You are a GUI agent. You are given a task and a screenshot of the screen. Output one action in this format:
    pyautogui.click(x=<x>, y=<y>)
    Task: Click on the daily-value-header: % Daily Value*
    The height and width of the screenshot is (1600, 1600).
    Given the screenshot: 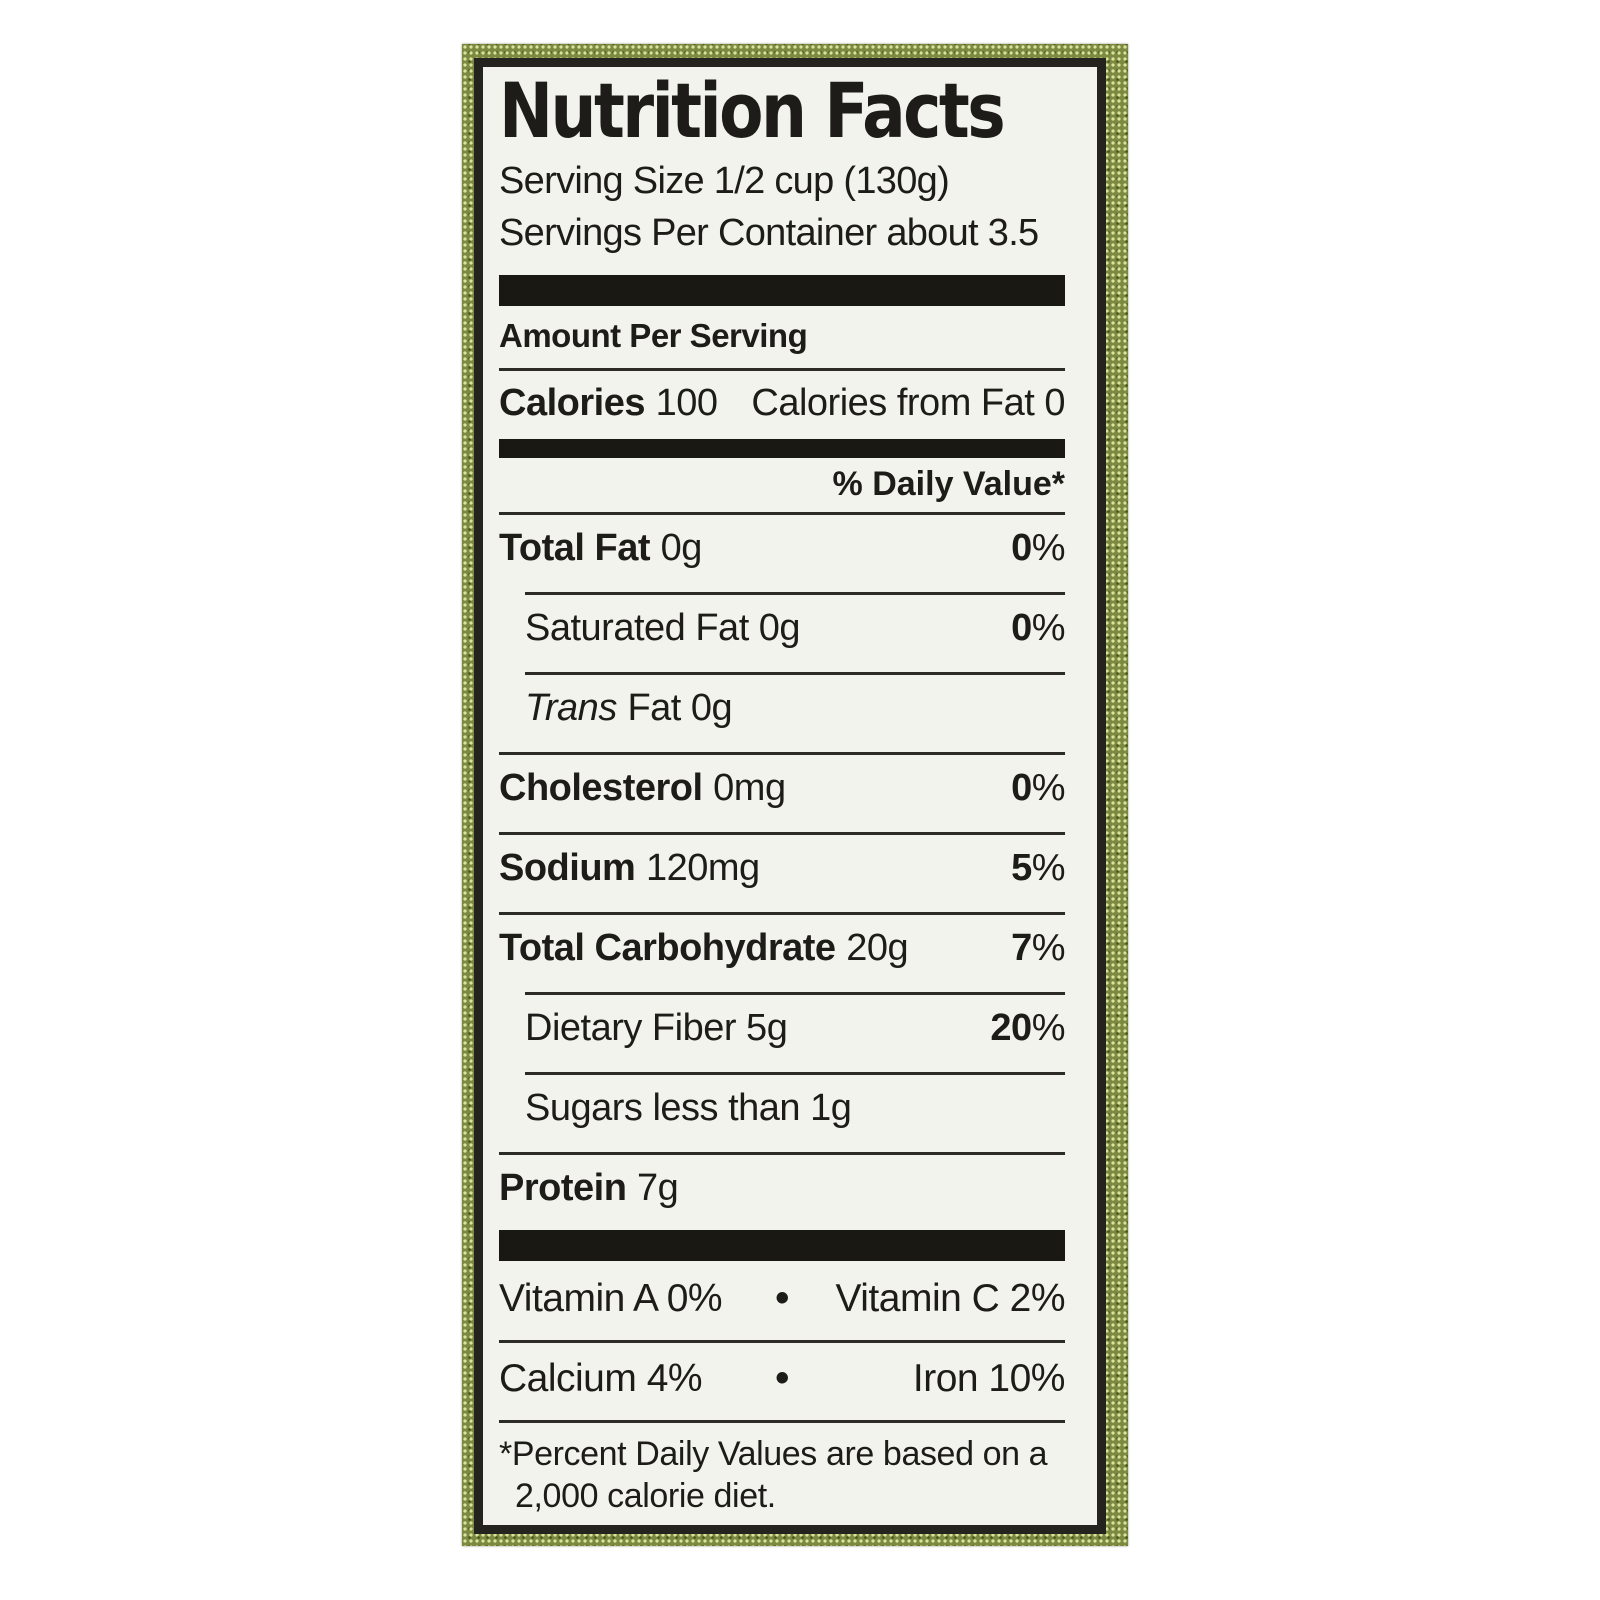 What is the action you would take?
    pyautogui.click(x=948, y=484)
    